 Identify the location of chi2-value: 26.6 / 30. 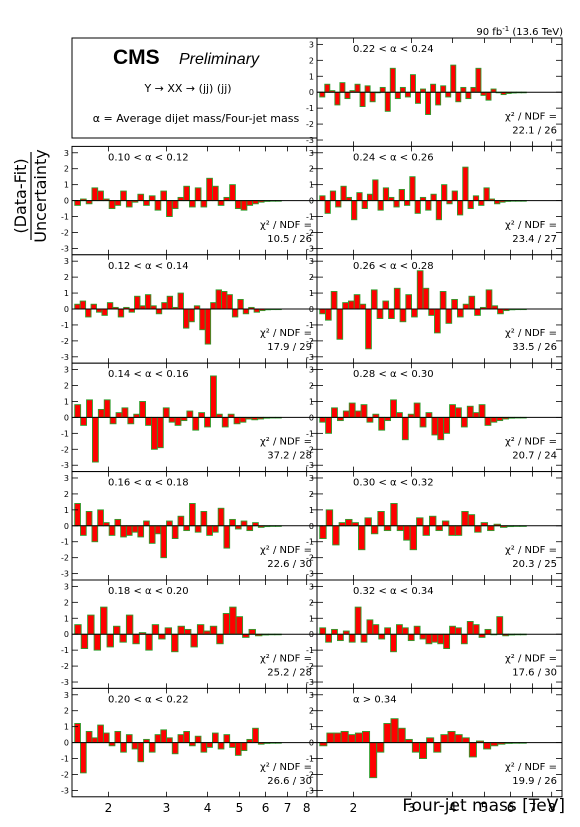
(289, 781).